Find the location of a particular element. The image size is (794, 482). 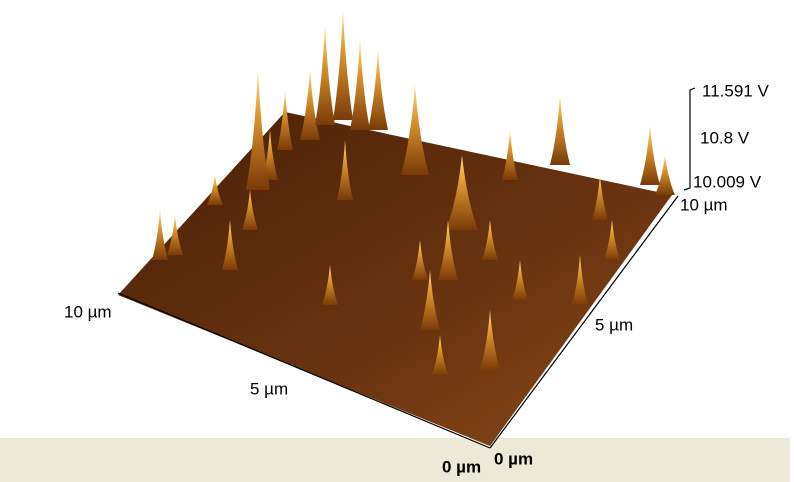

x-label: 10 µm is located at coordinates (88, 311).